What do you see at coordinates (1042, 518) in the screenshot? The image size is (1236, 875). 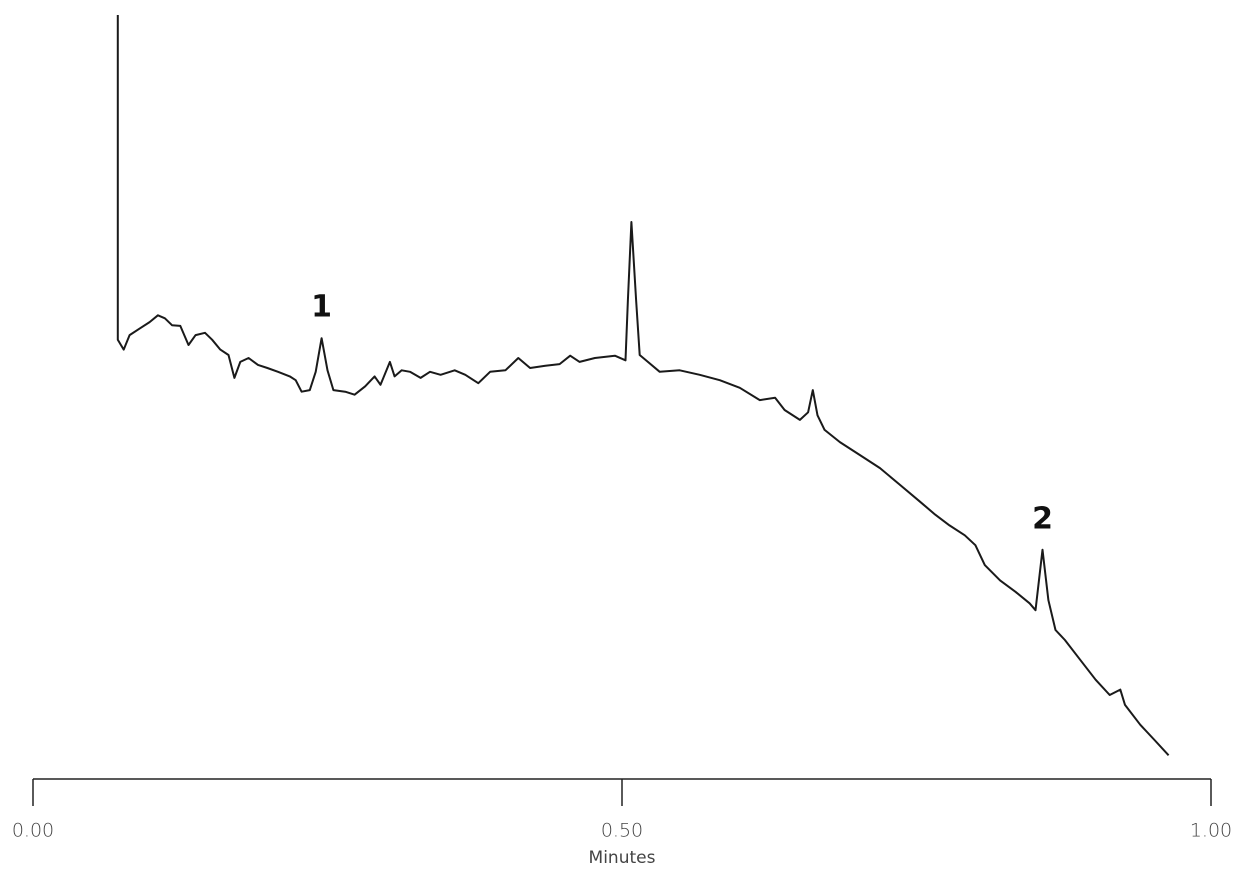 I see `peak-label: 2` at bounding box center [1042, 518].